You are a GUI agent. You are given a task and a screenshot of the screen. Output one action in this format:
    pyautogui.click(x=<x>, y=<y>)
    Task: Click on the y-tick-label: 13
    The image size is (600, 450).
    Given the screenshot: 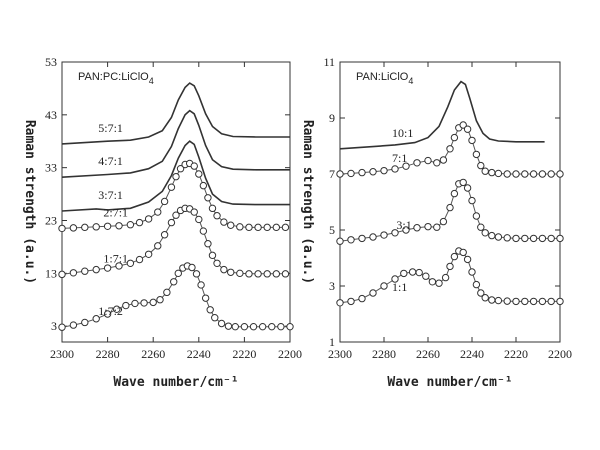 What is the action you would take?
    pyautogui.click(x=51, y=273)
    